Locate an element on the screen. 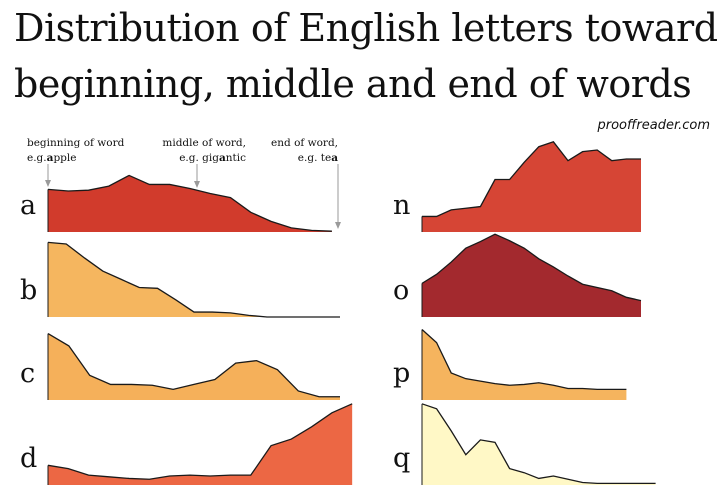  panel-c: c is located at coordinates (180, 366).